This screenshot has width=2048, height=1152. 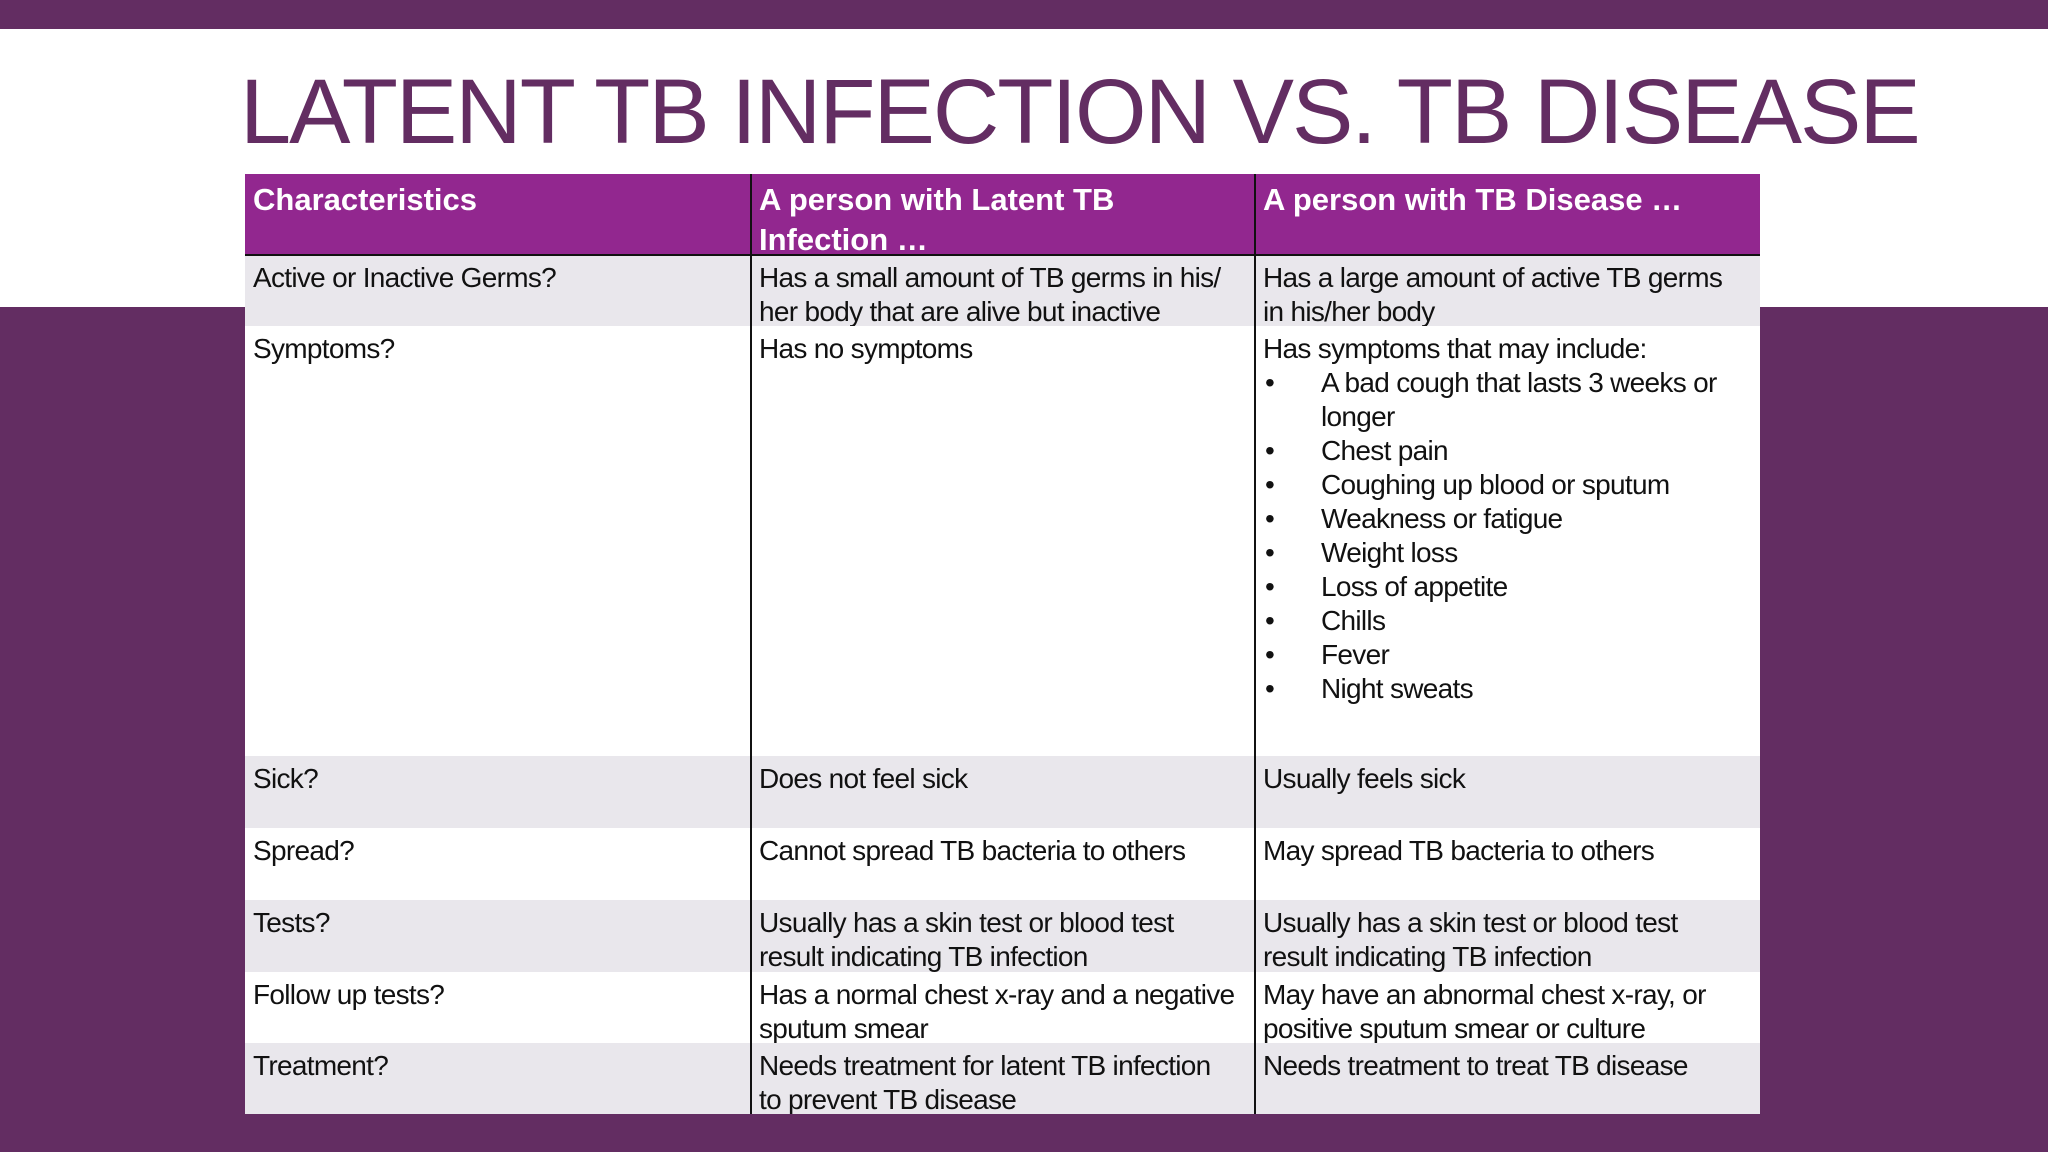 I want to click on cell-text: positive sputum smear or culture, so click(x=1454, y=1028).